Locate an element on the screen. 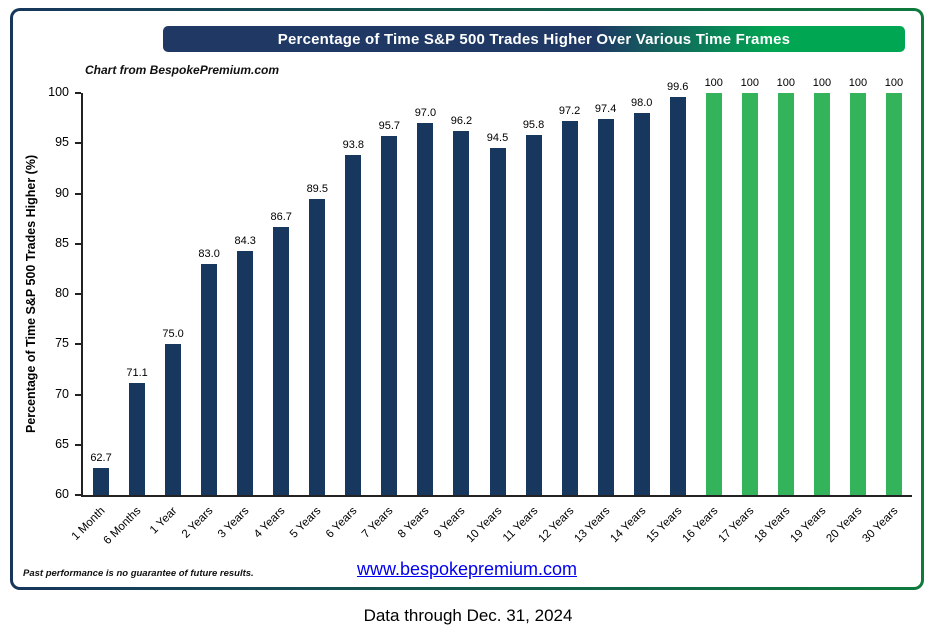 Image resolution: width=936 pixels, height=636 pixels. y-axis: 60 65 70 75 80 85 90 95 100 is located at coordinates (47, 293).